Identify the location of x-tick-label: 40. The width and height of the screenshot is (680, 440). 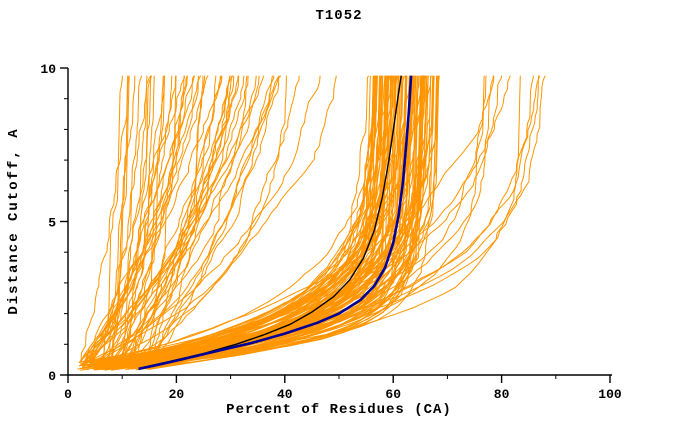
(285, 394).